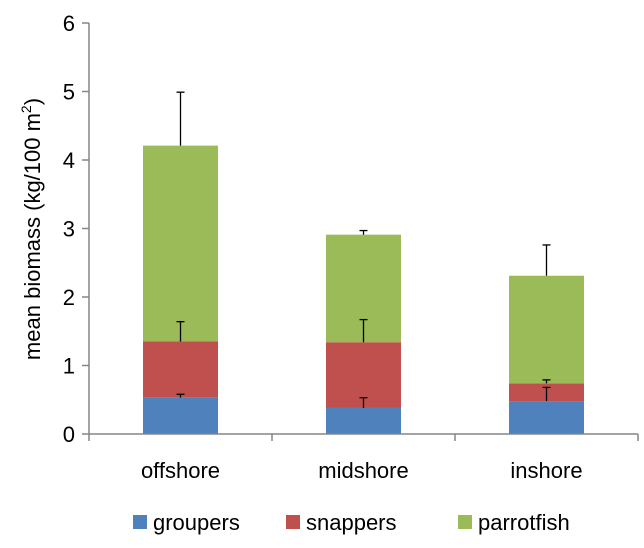  I want to click on bar-snappers-midshore, so click(363, 375).